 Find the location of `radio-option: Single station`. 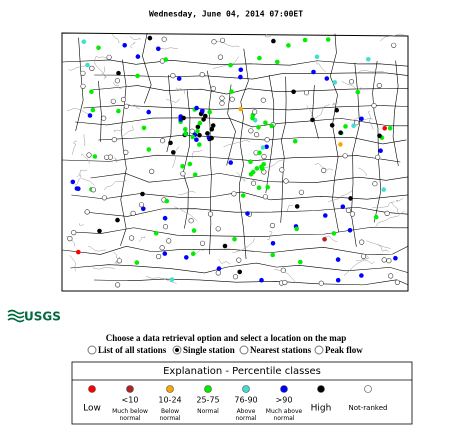

radio-option: Single station is located at coordinates (203, 350).